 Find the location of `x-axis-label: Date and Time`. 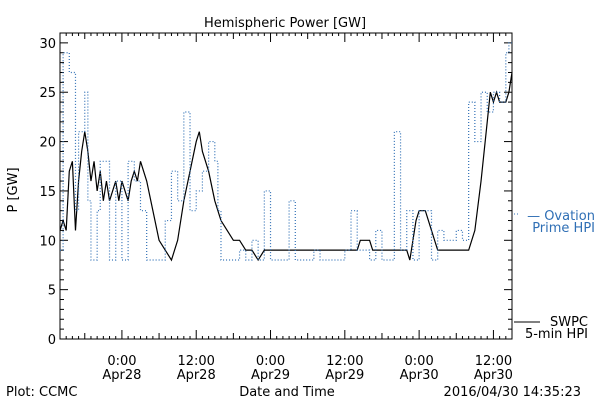

x-axis-label: Date and Time is located at coordinates (287, 392).